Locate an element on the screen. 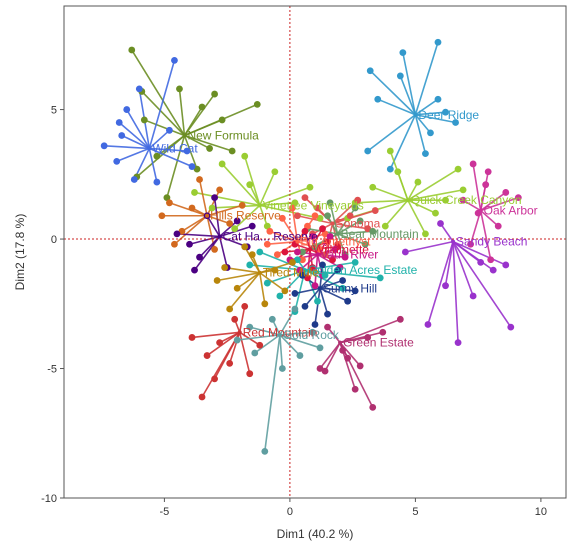 The width and height of the screenshot is (574, 544). centroid-label: Red Mountain is located at coordinates (280, 332).